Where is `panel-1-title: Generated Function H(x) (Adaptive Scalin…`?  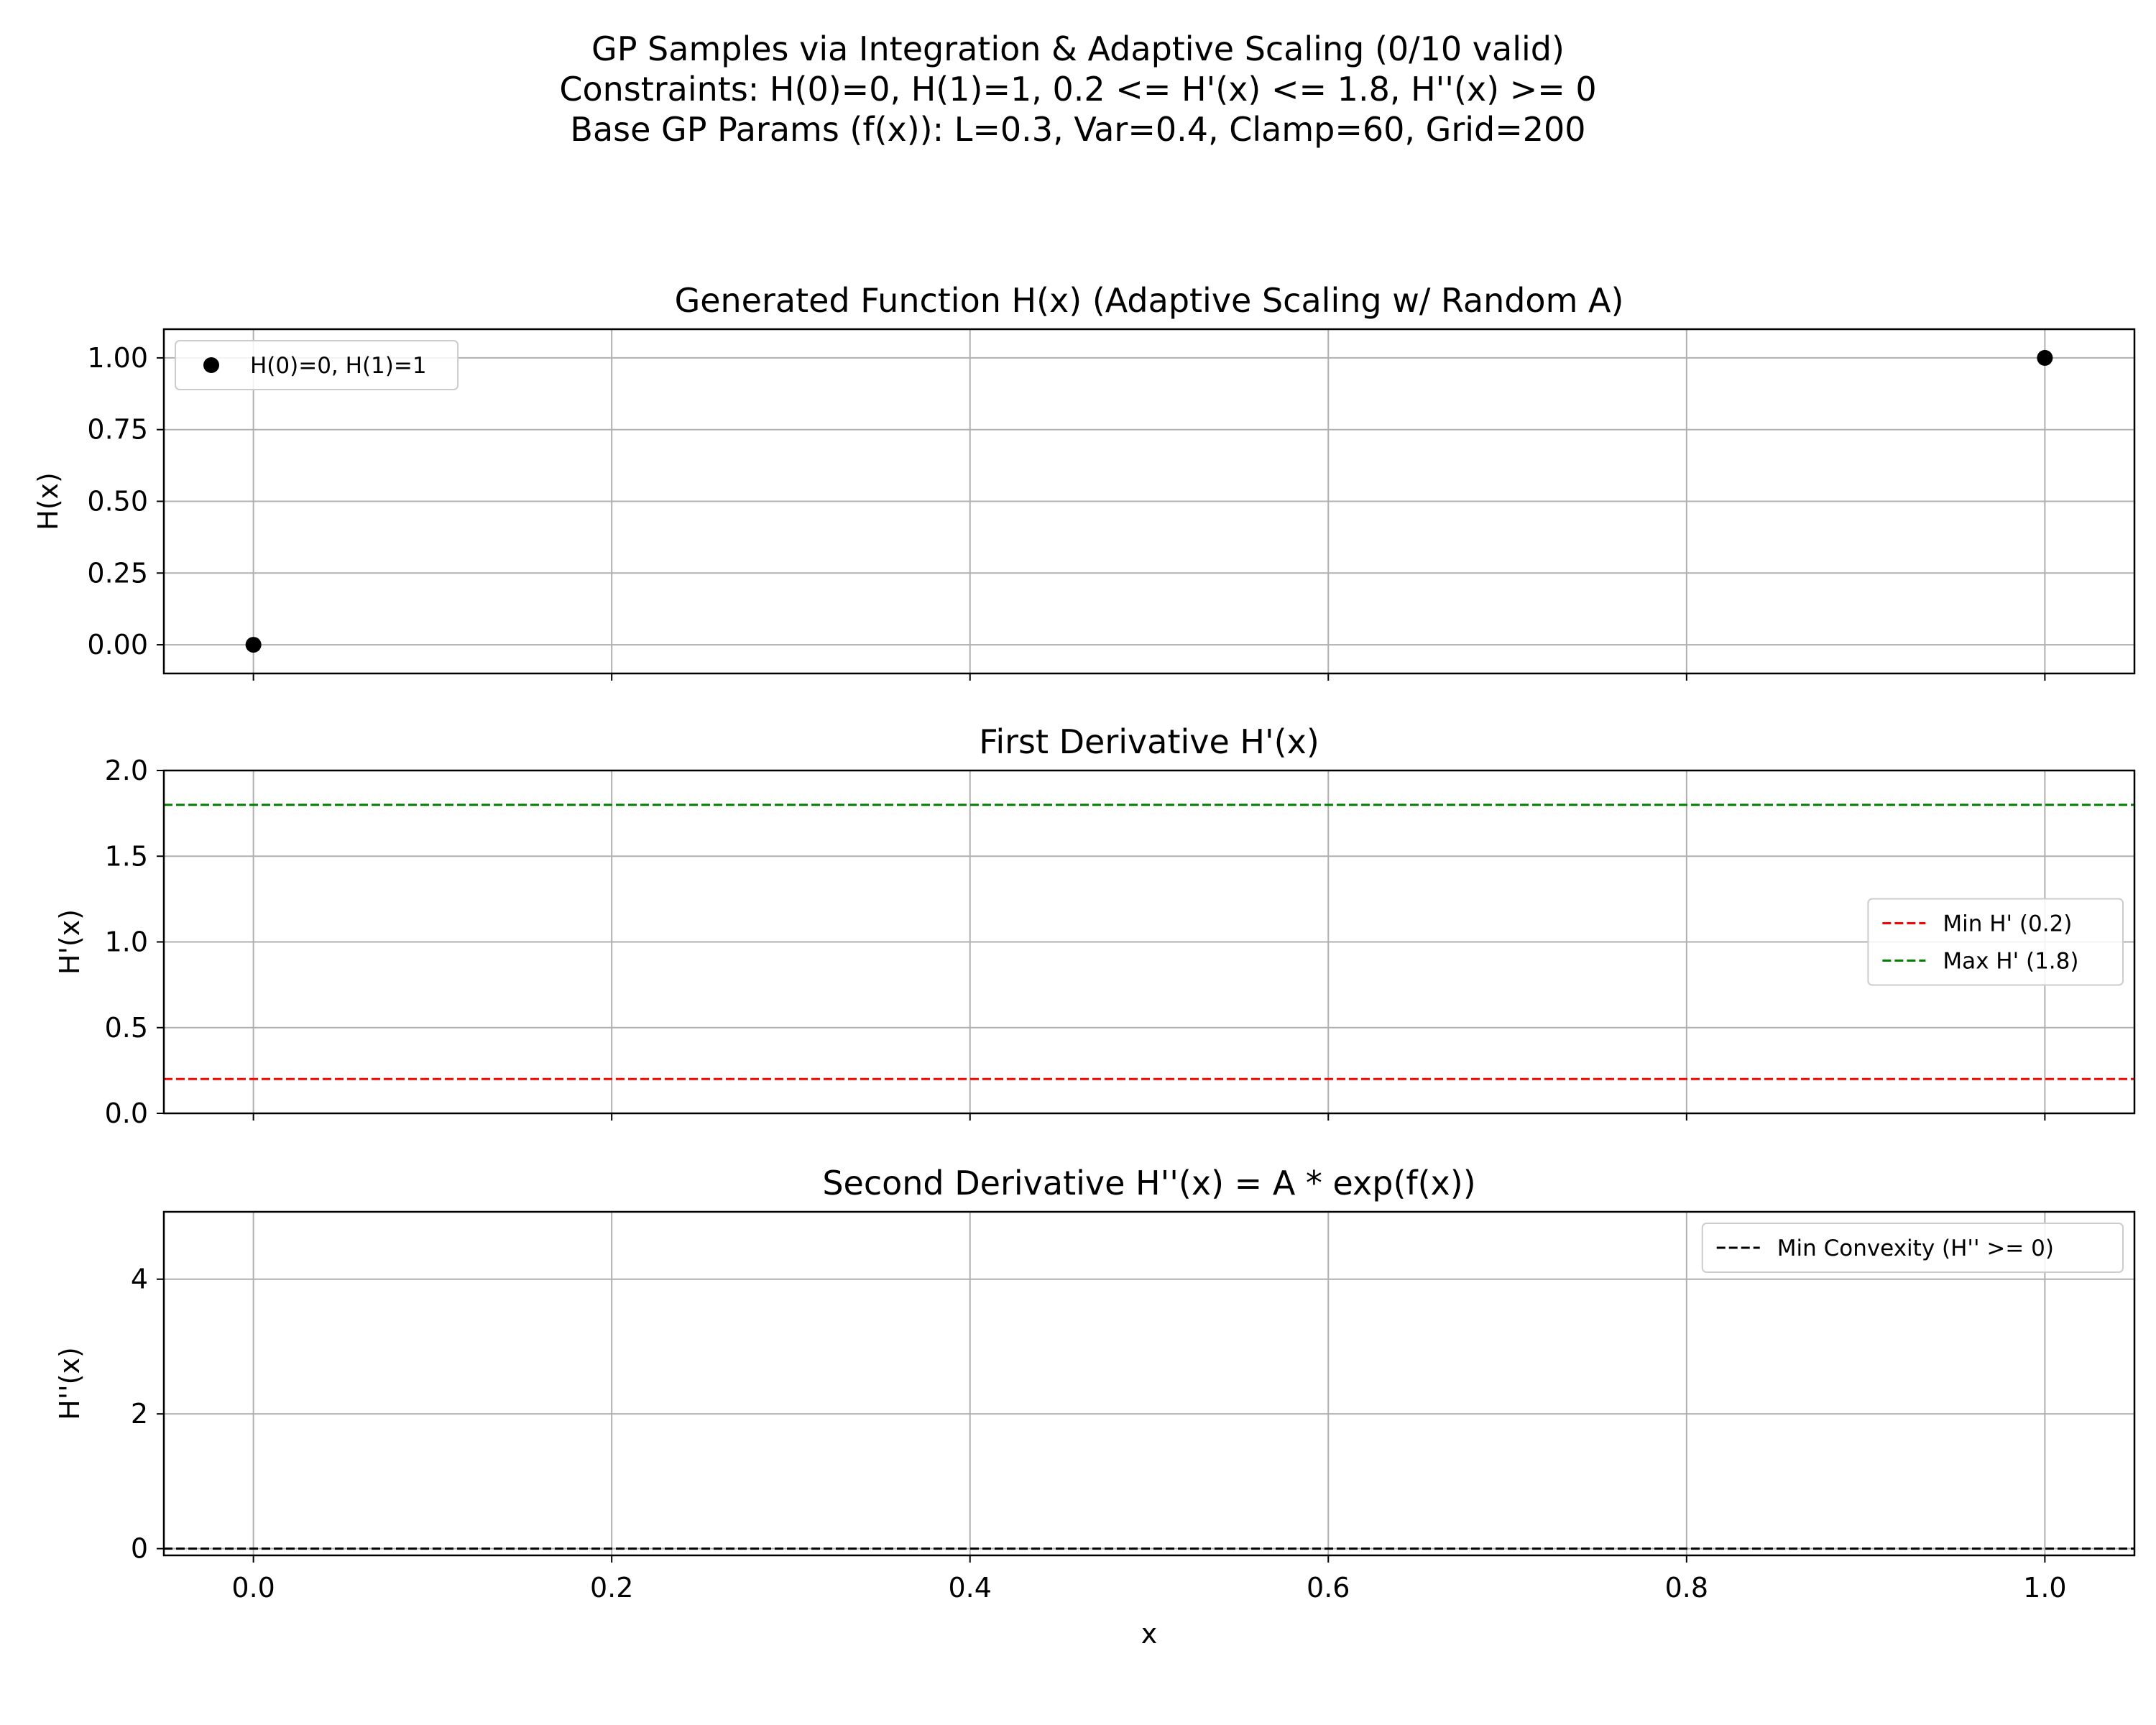 panel-1-title: Generated Function H(x) (Adaptive Scalin… is located at coordinates (1149, 300).